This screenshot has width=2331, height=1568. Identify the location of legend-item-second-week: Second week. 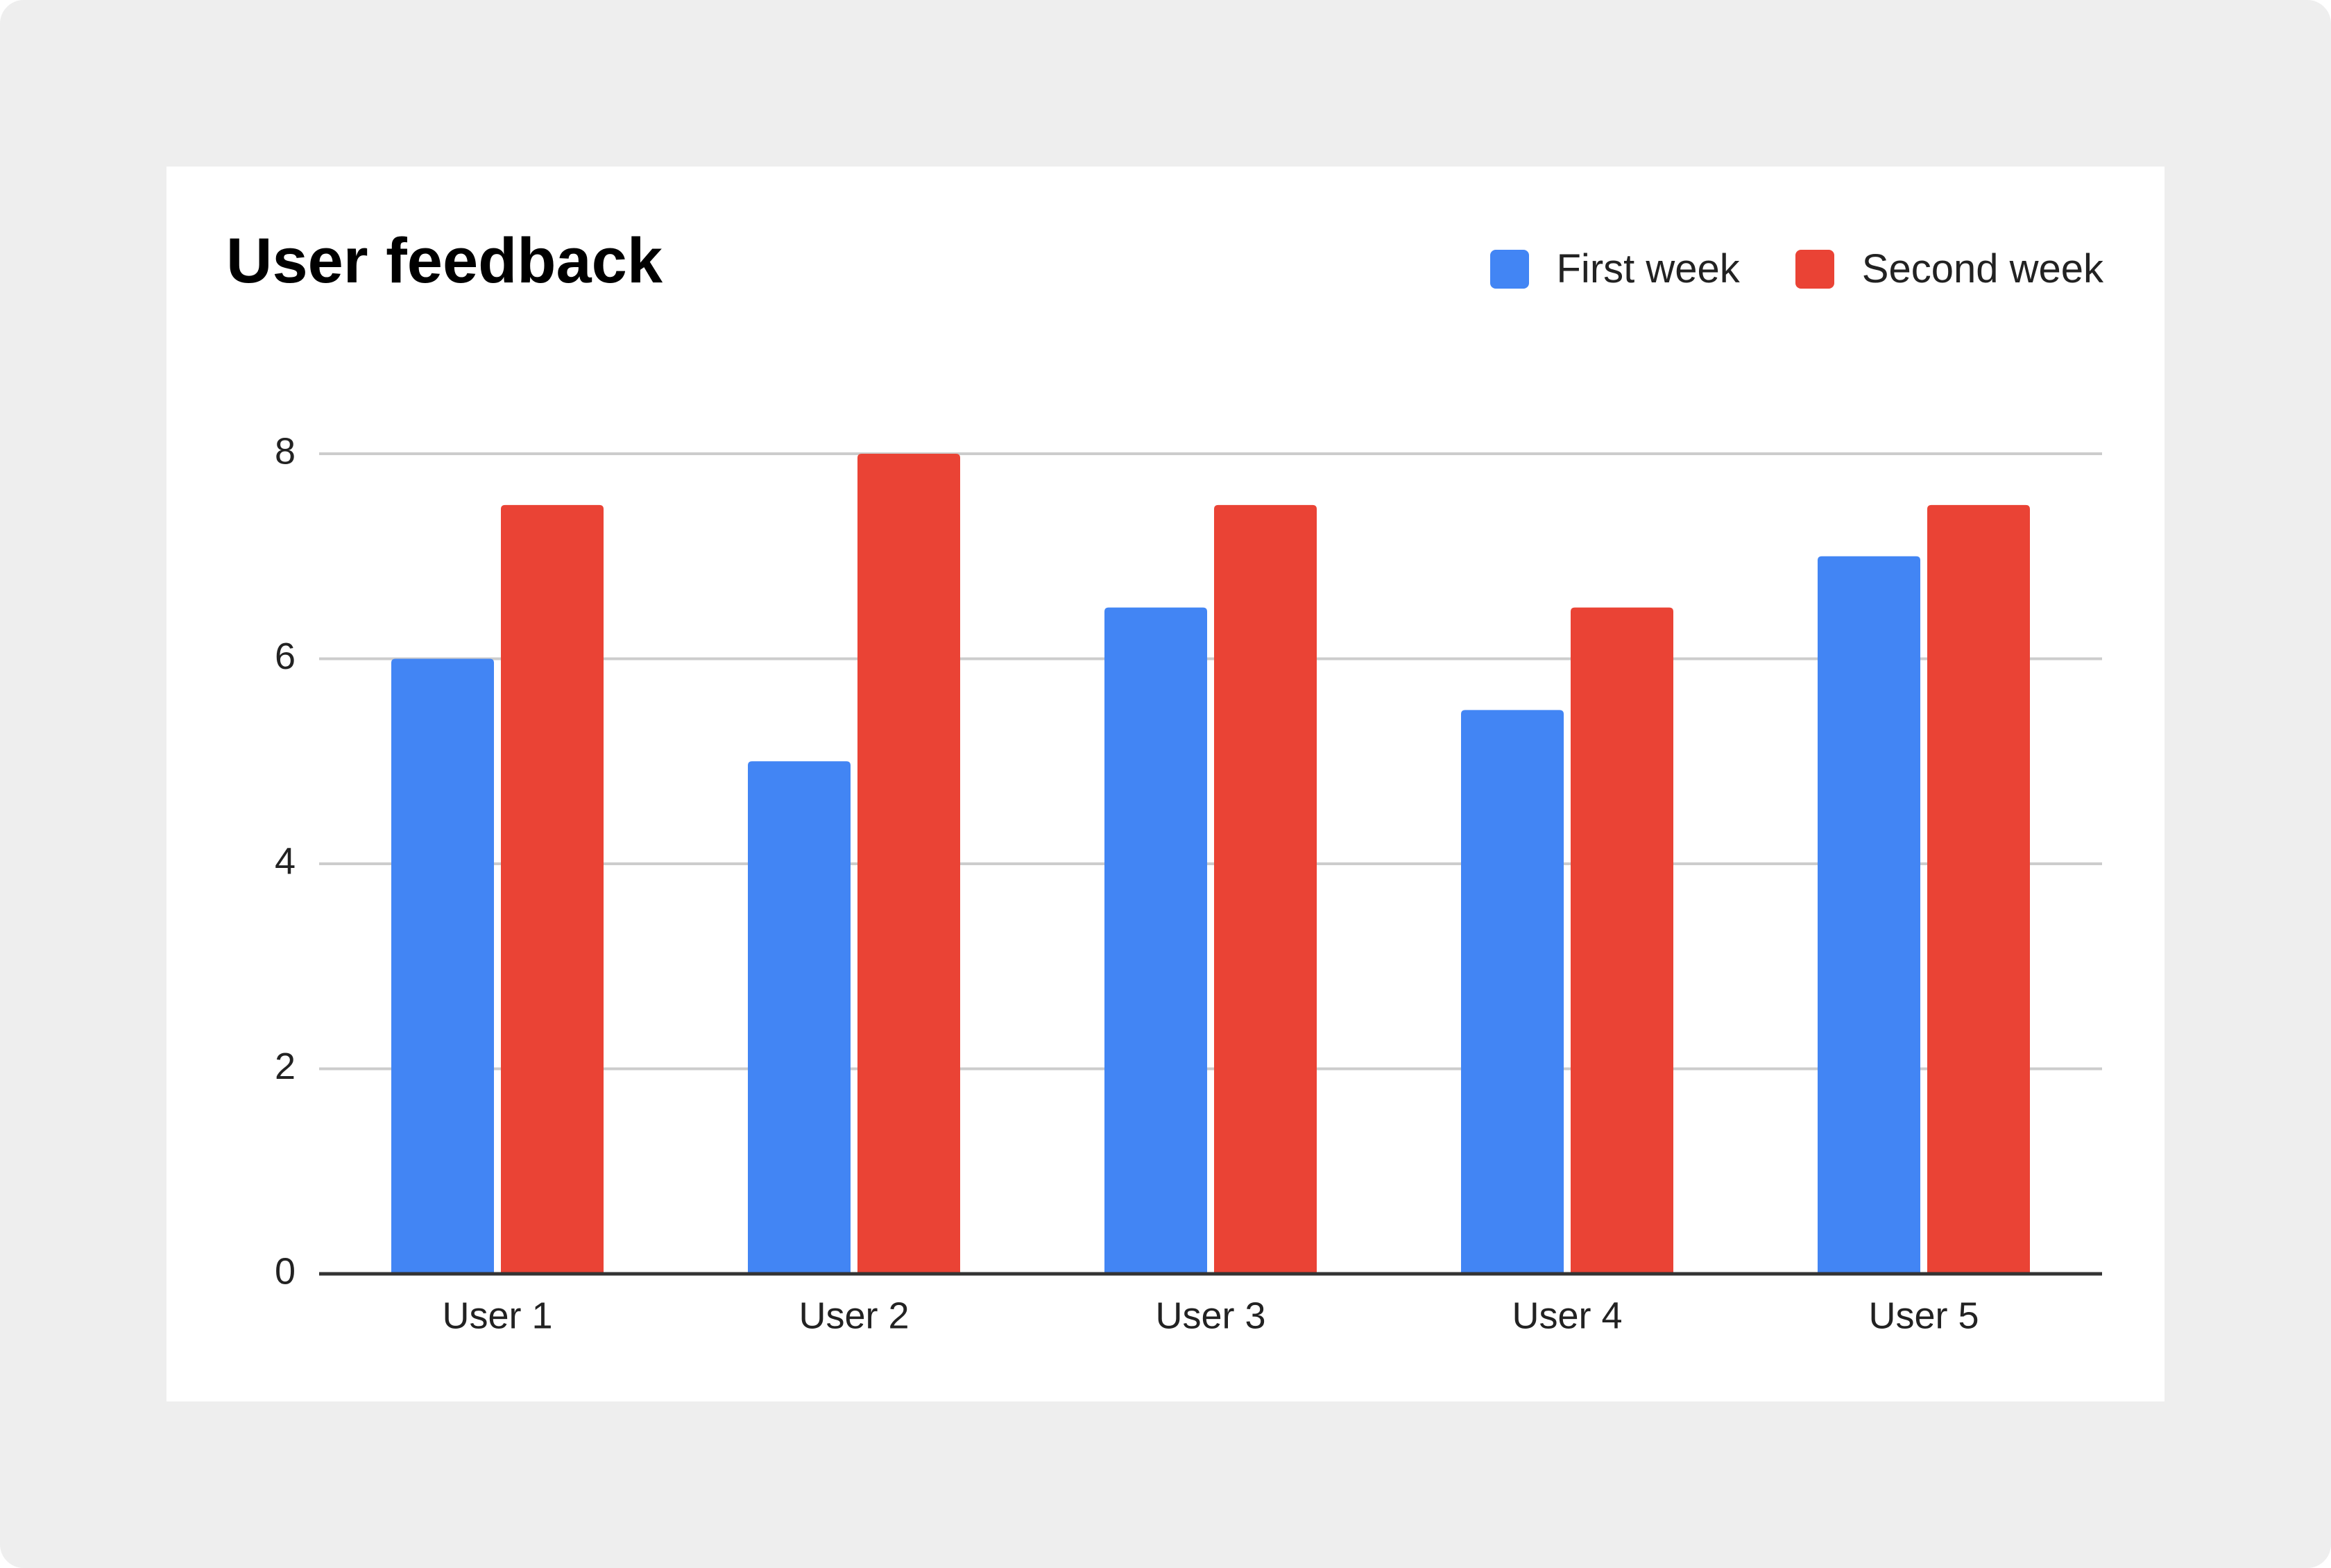
(1949, 269).